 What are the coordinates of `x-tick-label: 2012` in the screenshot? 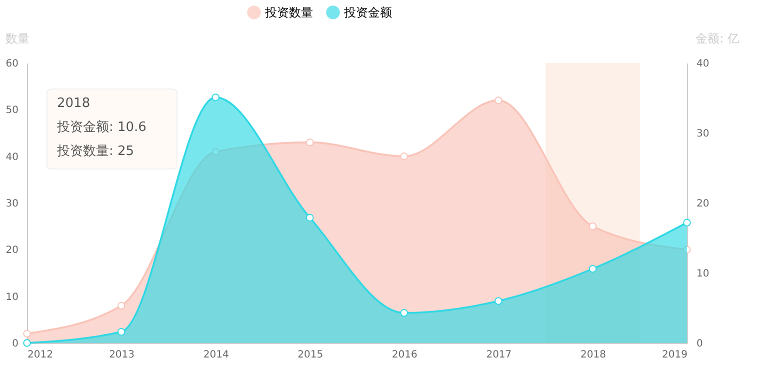 It's located at (40, 355).